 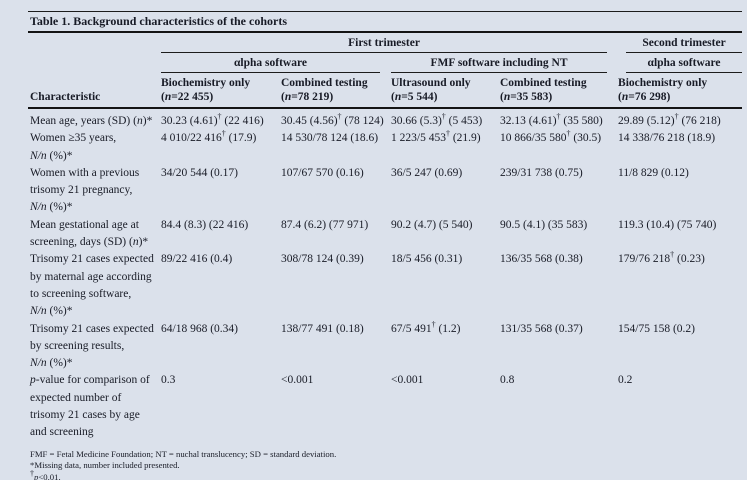 What do you see at coordinates (199, 328) in the screenshot?
I see `value-cell: 64/18 968 (0.34)` at bounding box center [199, 328].